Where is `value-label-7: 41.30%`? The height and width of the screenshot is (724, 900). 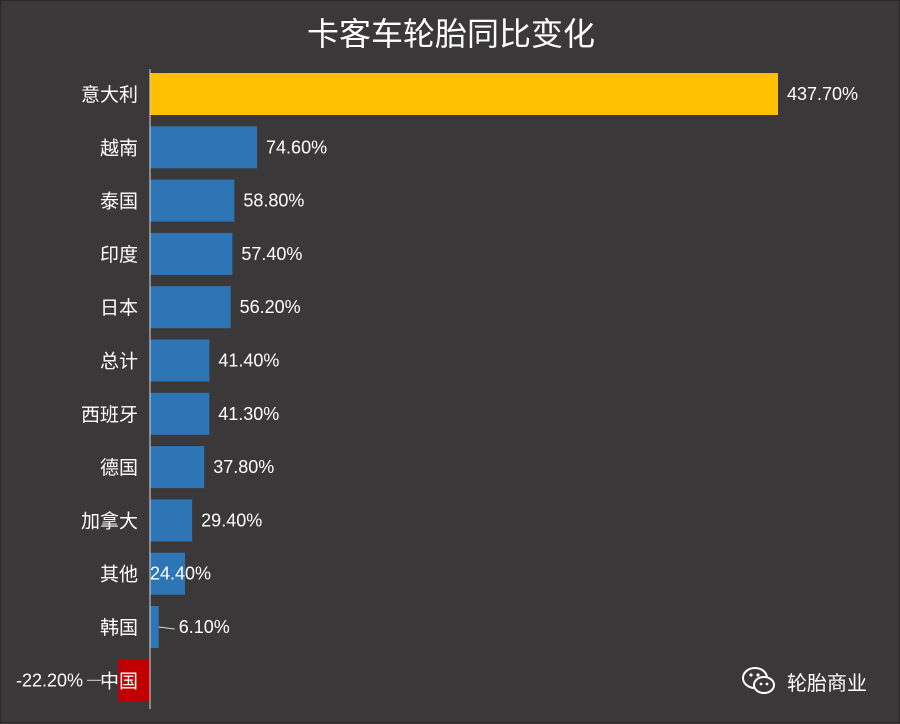 value-label-7: 41.30% is located at coordinates (248, 414).